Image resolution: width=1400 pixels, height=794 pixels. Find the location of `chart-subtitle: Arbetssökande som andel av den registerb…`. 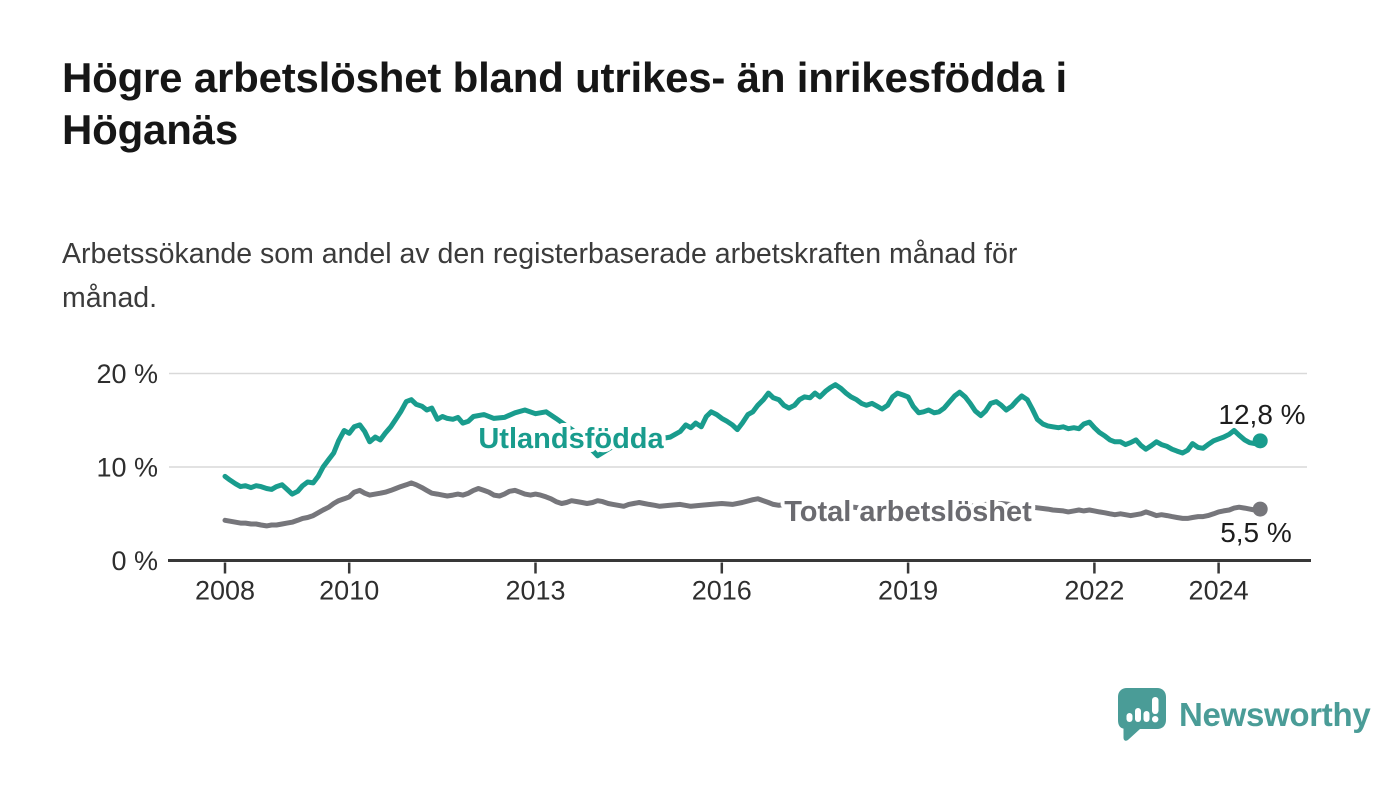

chart-subtitle: Arbetssökande som andel av den registerb… is located at coordinates (672, 276).